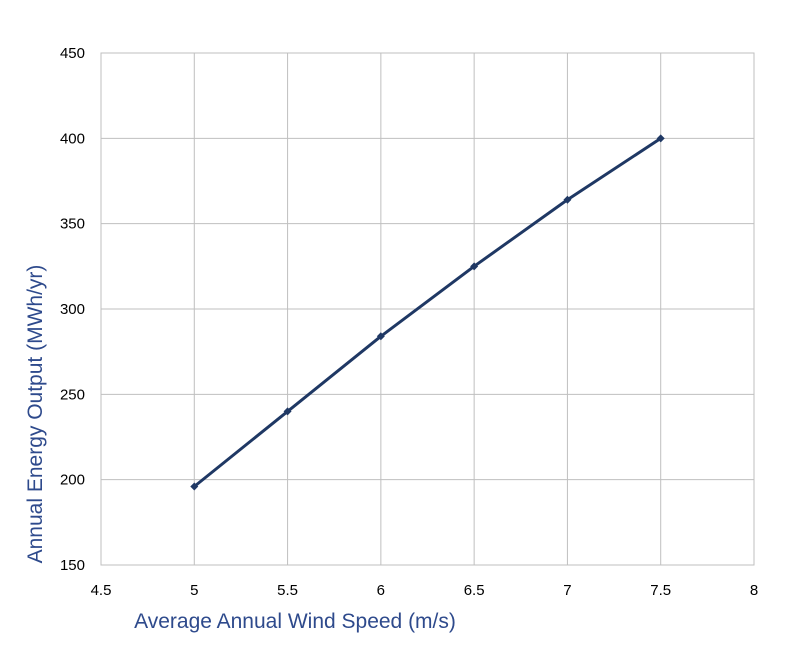 The image size is (794, 669). Describe the element at coordinates (35, 414) in the screenshot. I see `y-axis-label: Annual Energy Output (MWh/yr)` at that location.